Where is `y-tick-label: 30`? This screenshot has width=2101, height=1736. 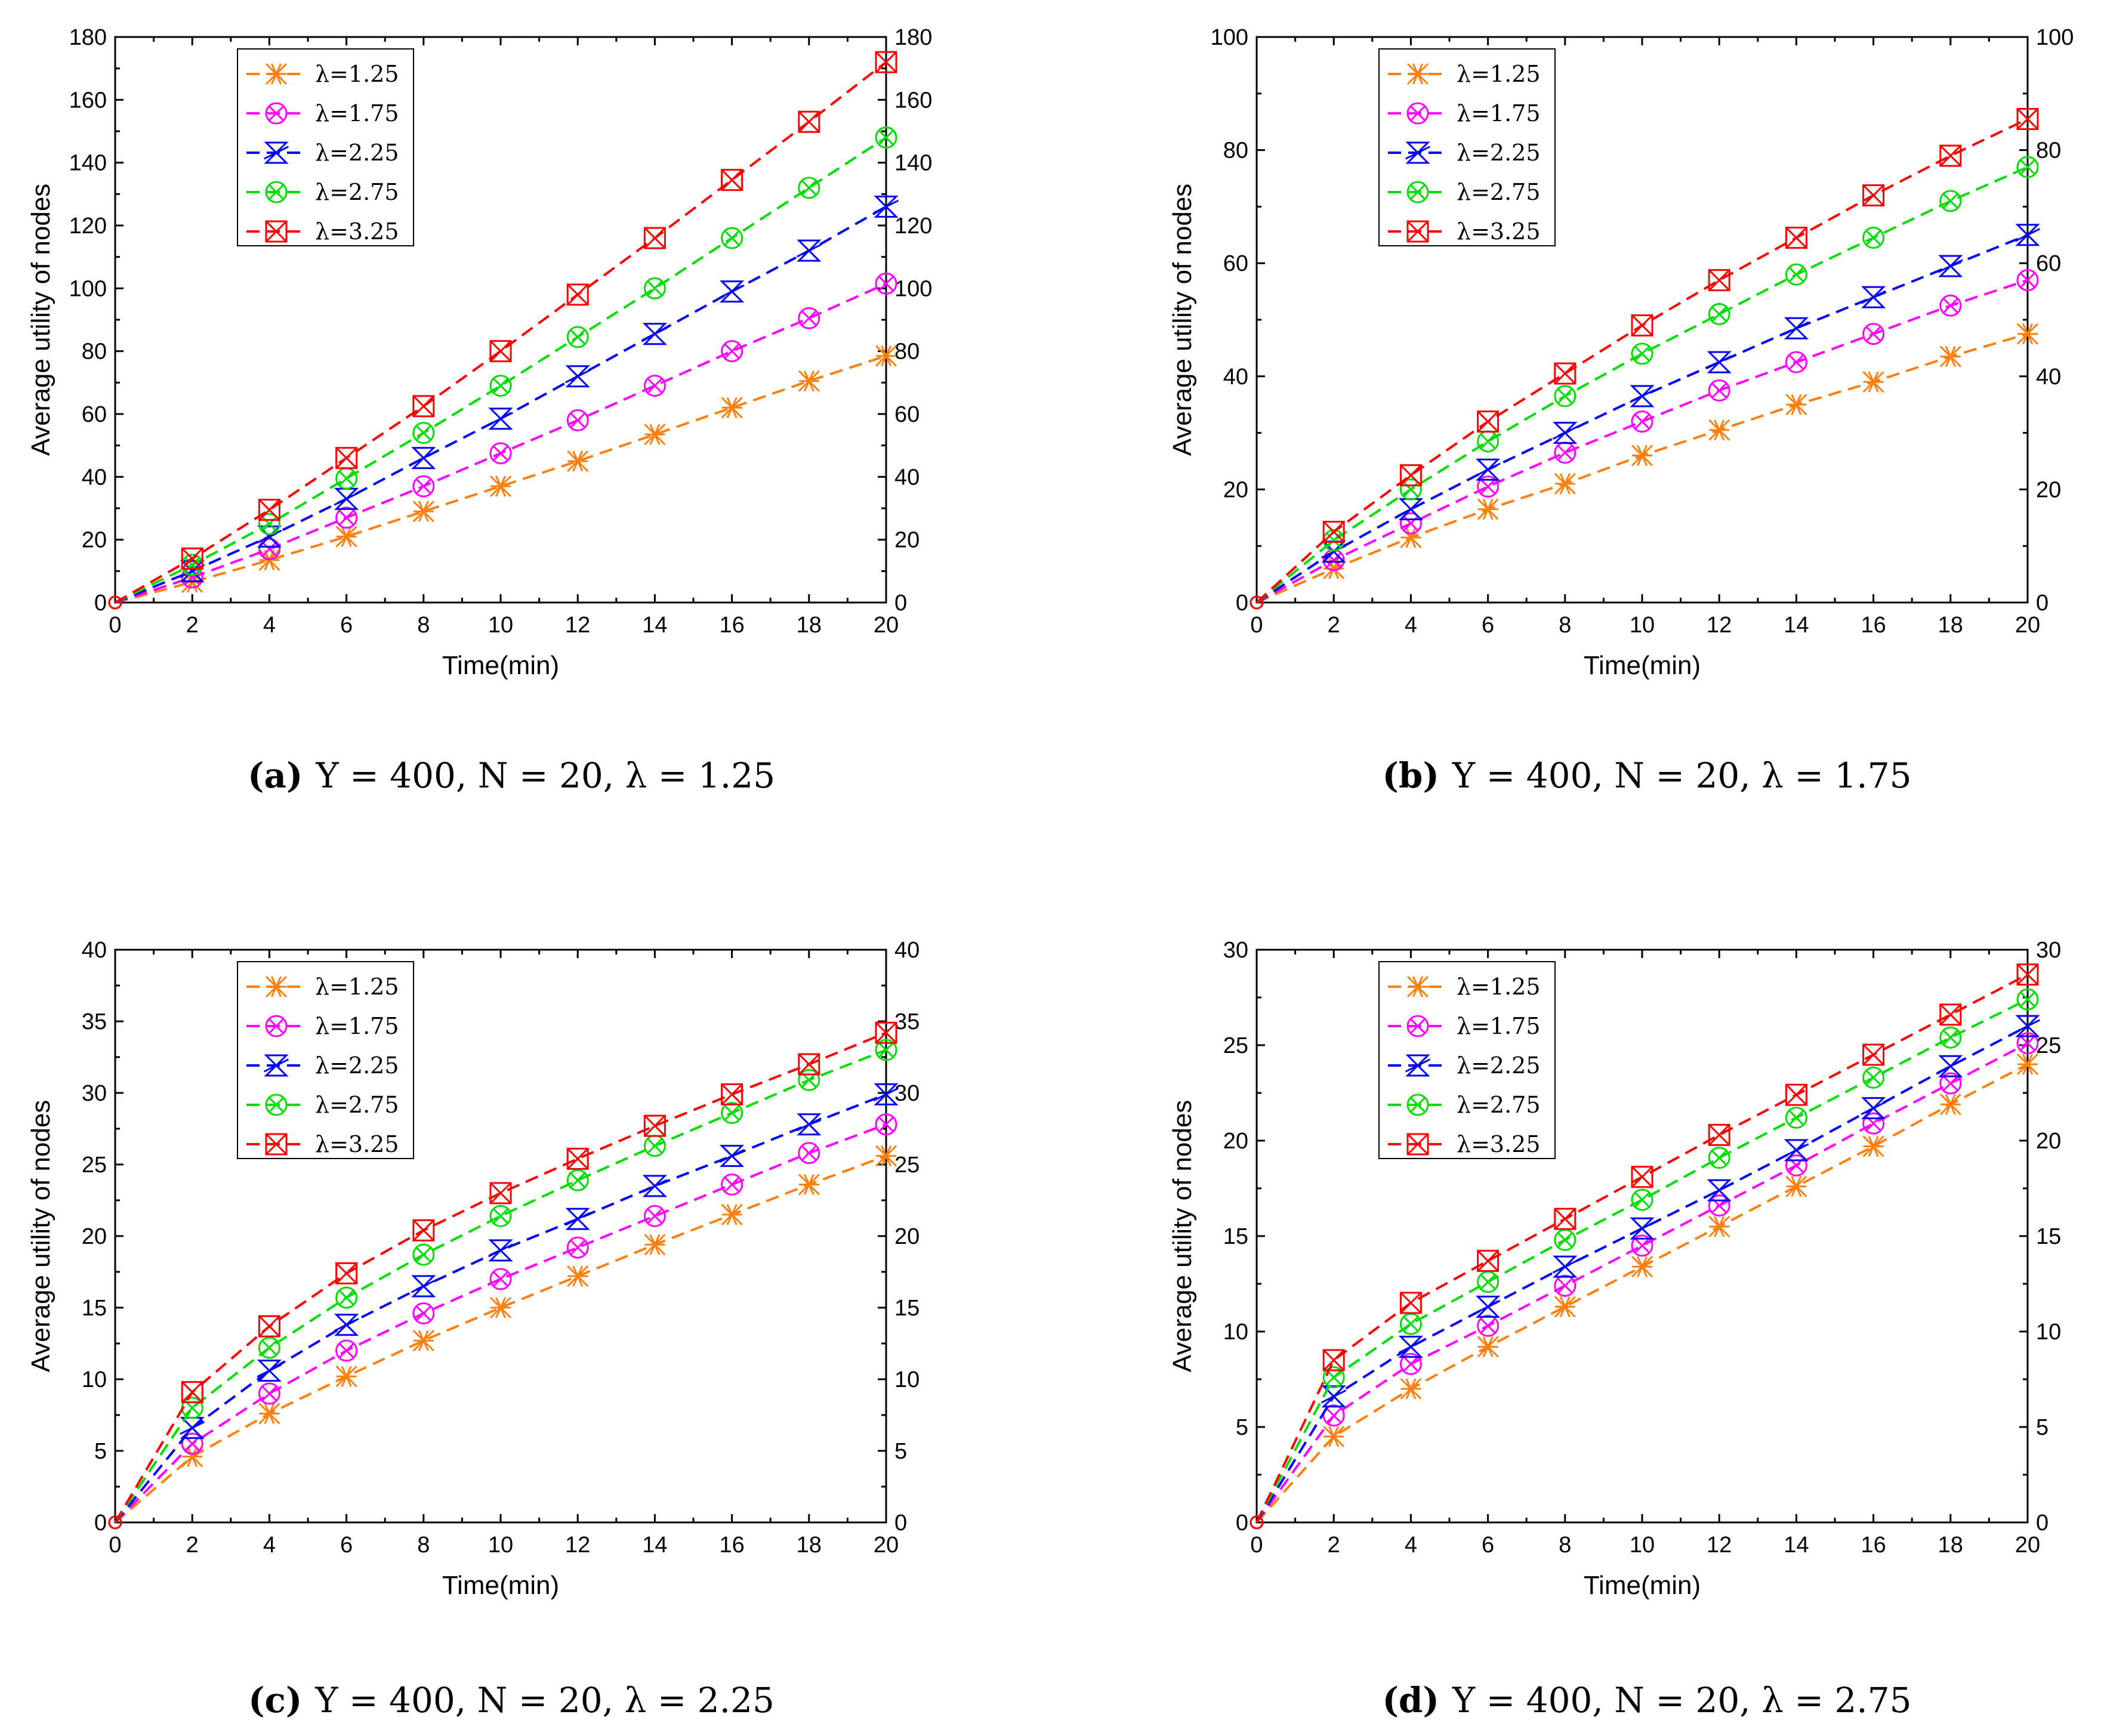
y-tick-label: 30 is located at coordinates (94, 1093).